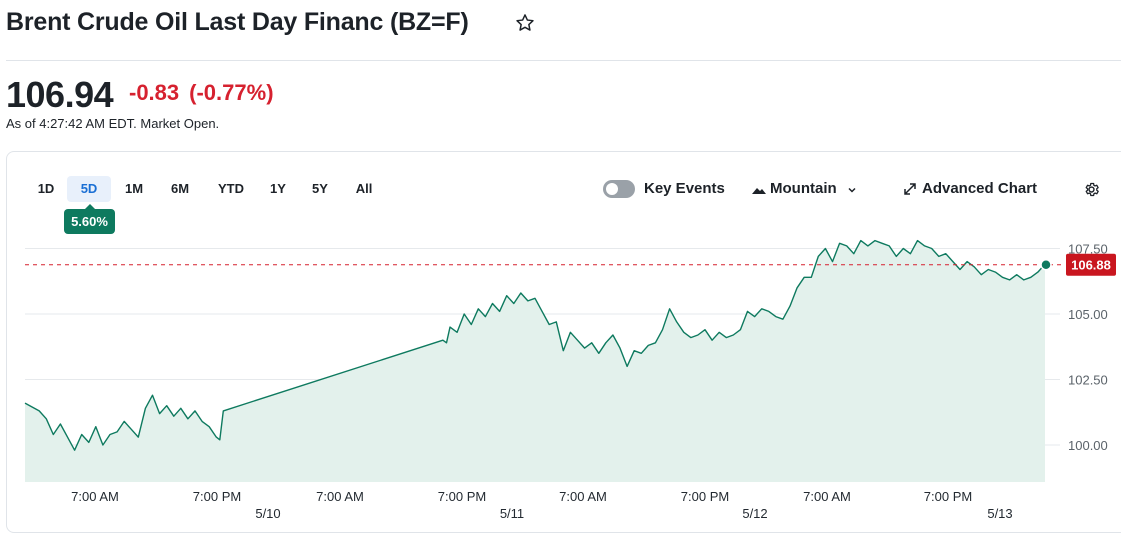  What do you see at coordinates (852, 190) in the screenshot?
I see `chevron-down-icon` at bounding box center [852, 190].